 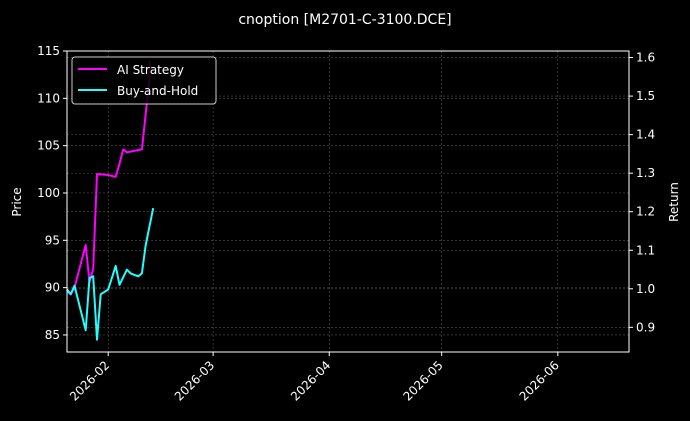 I want to click on legend-box, so click(x=144, y=80).